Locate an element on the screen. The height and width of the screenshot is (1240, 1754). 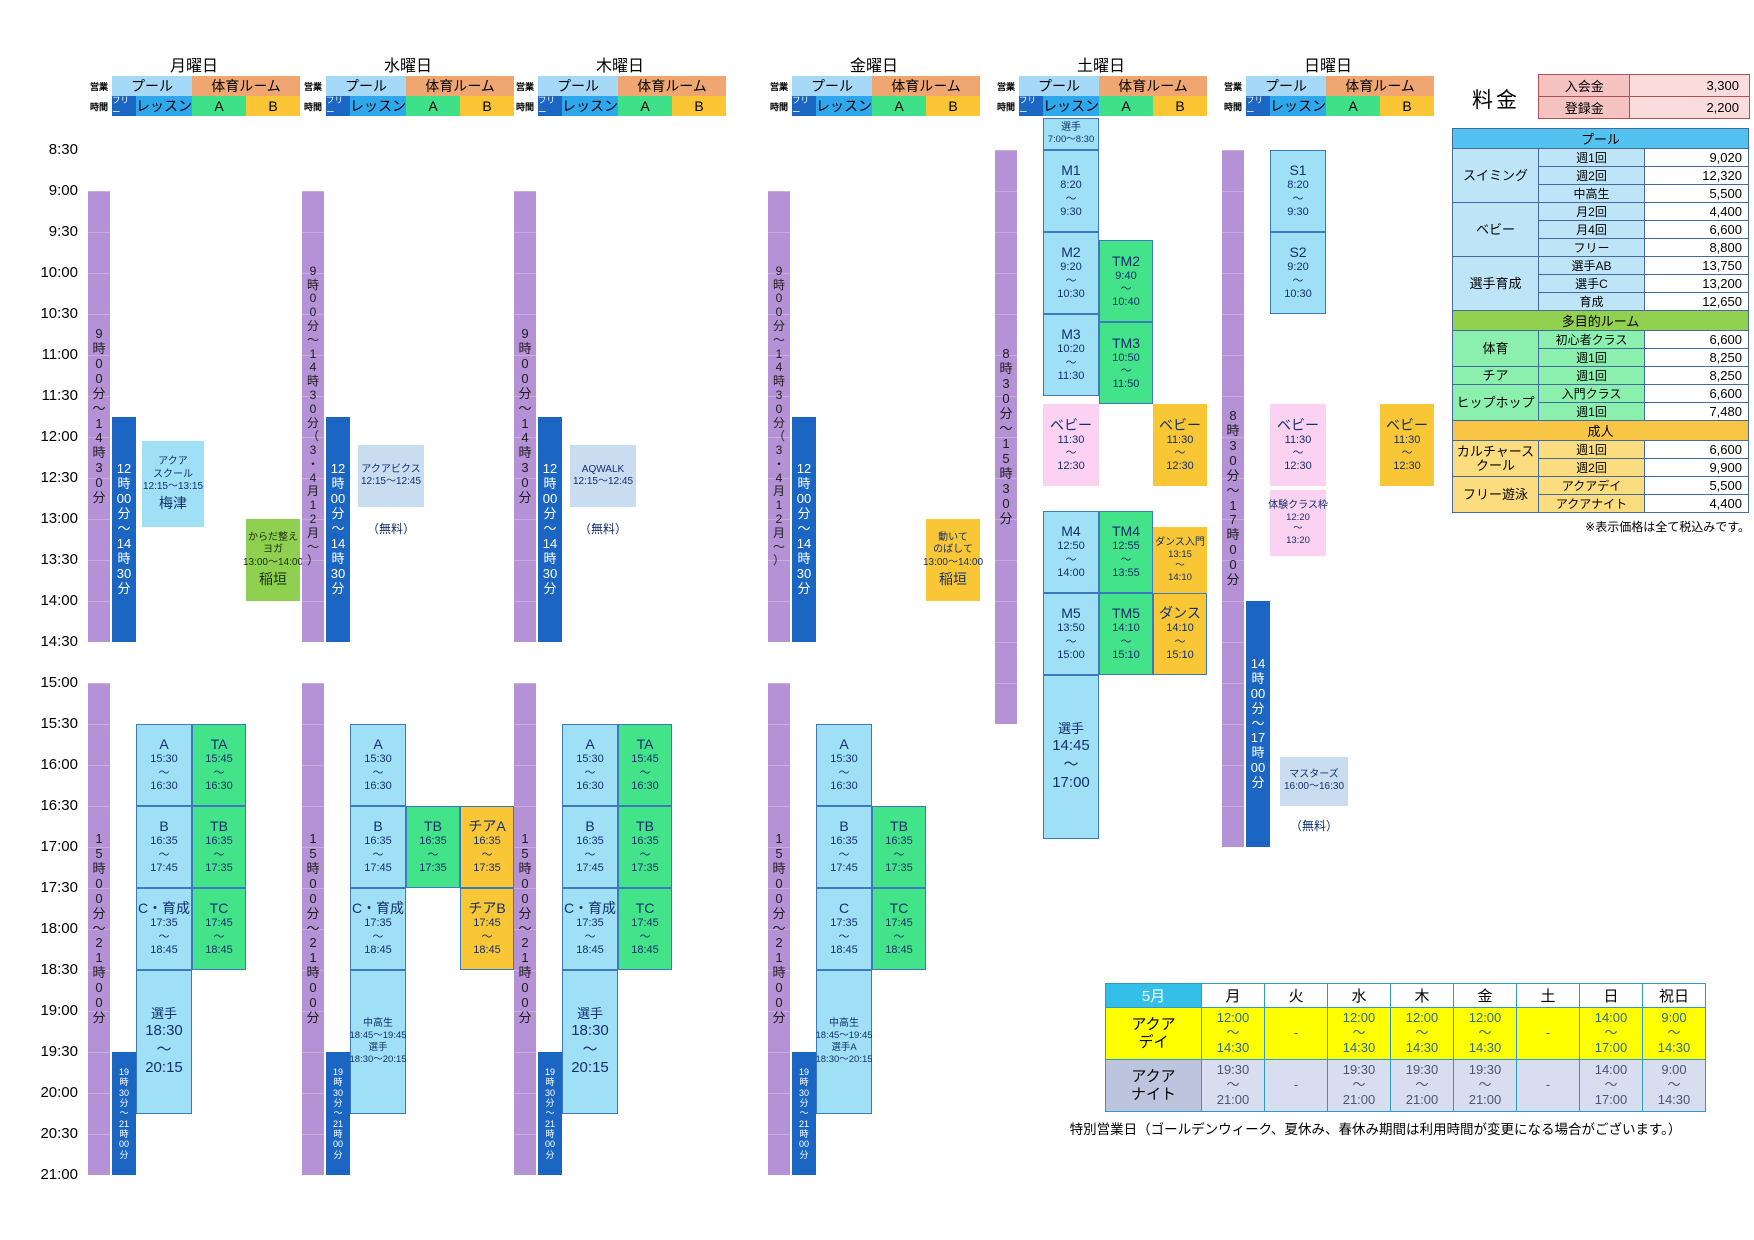
price-value: 7,480 is located at coordinates (1696, 411).